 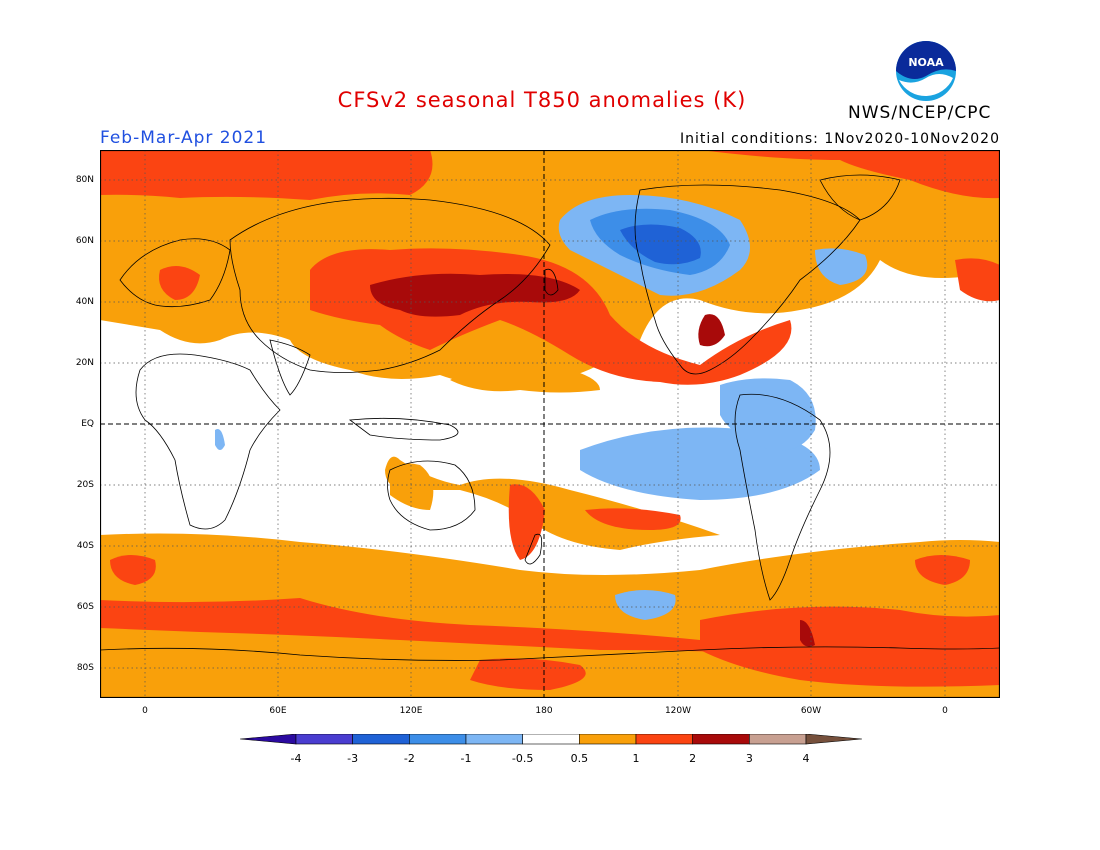 I want to click on agency-label: NWS/NCEP/CPC, so click(x=920, y=113).